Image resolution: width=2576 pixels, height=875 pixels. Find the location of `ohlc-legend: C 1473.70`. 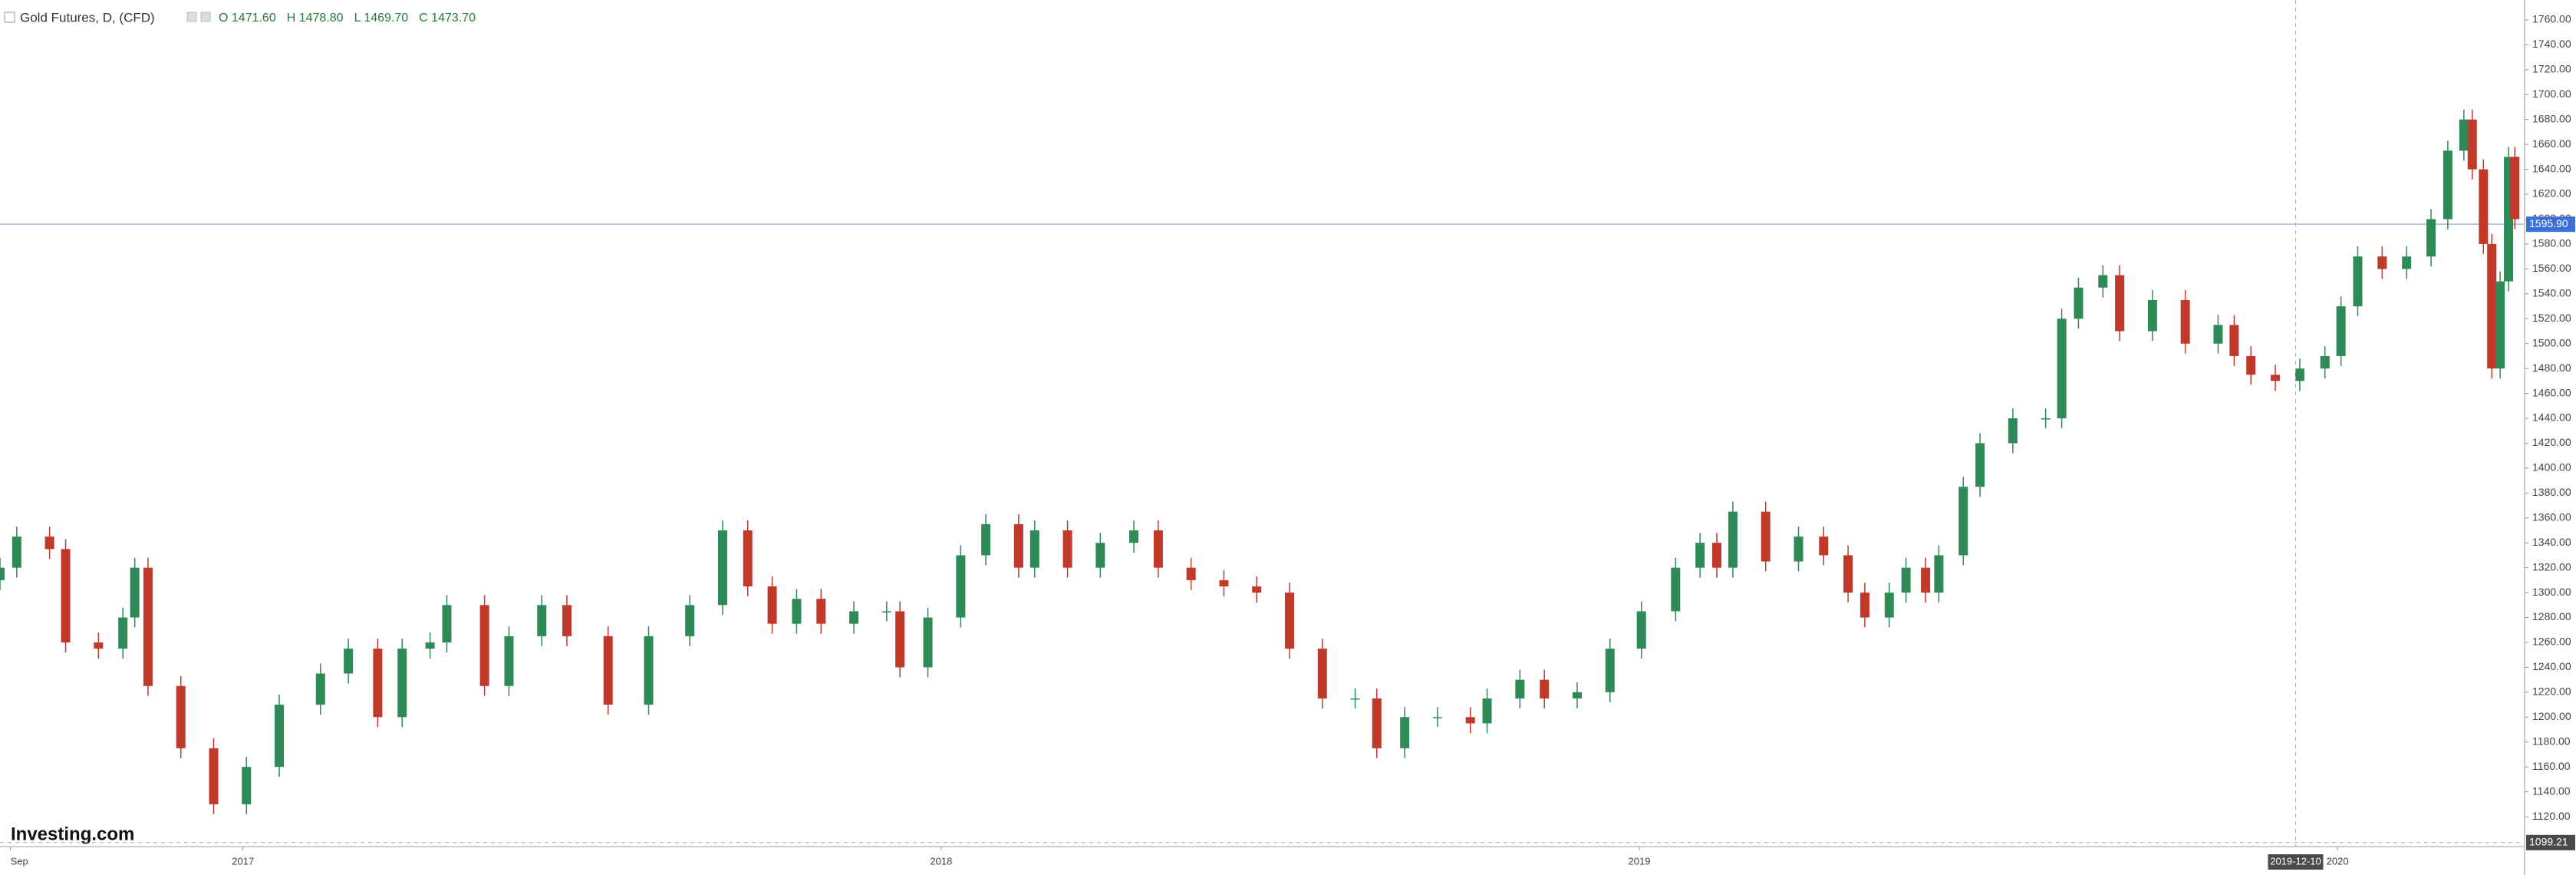

ohlc-legend: C 1473.70 is located at coordinates (447, 18).